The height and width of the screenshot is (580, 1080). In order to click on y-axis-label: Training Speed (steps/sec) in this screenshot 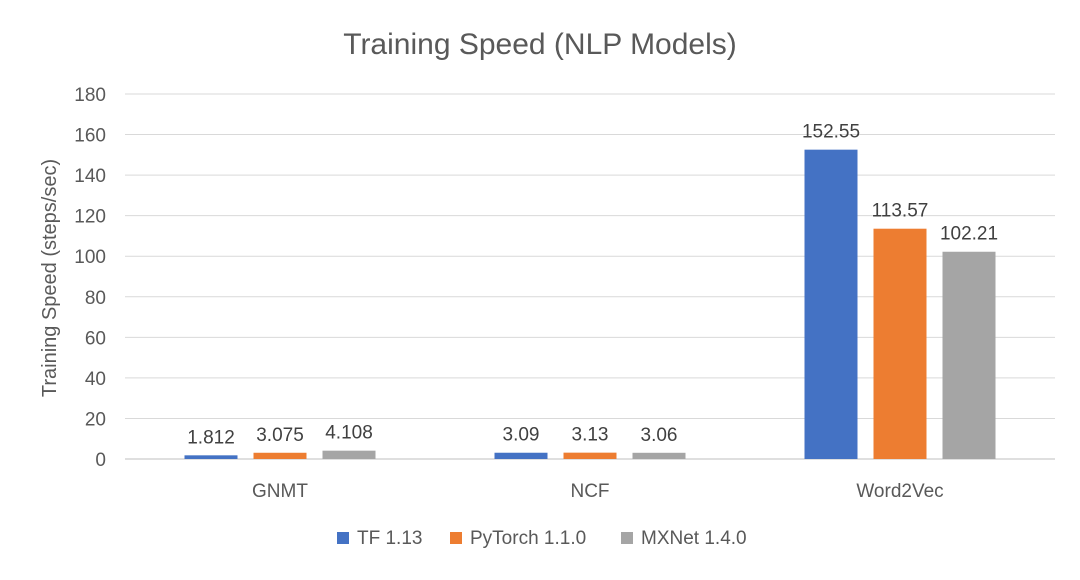, I will do `click(50, 278)`.